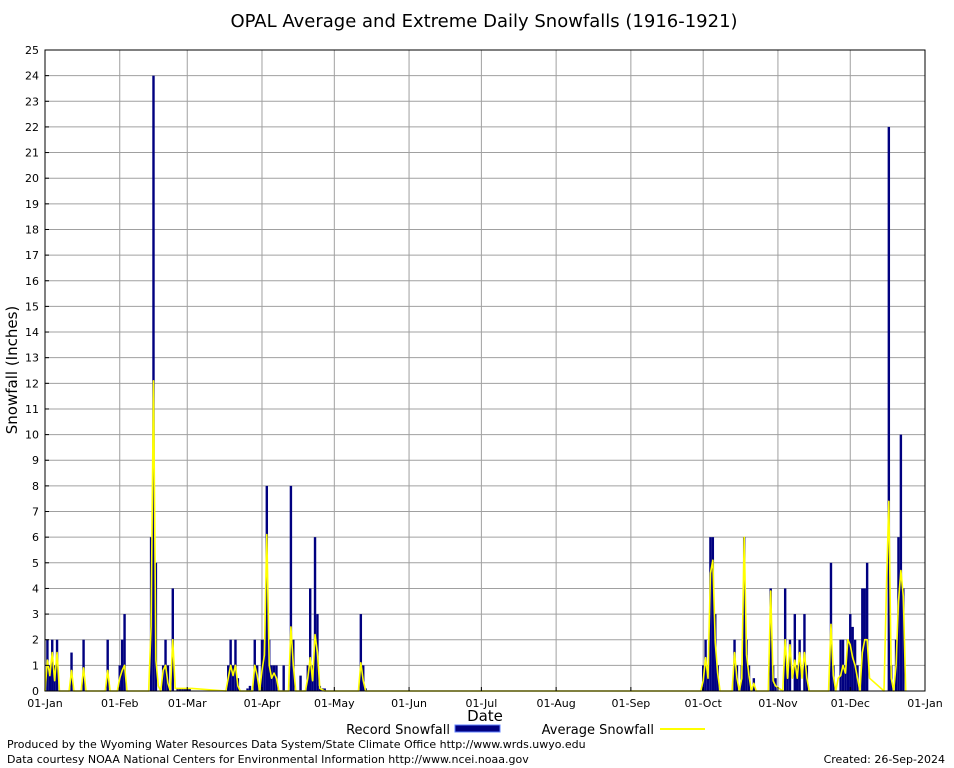  I want to click on y-tick-label: 14, so click(32, 332).